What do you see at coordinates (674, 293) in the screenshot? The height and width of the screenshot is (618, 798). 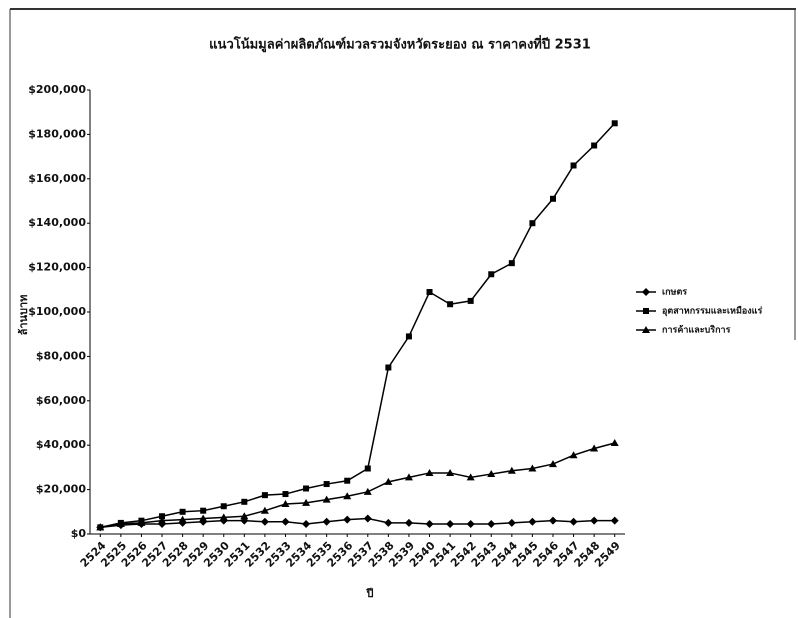 I see `legend-label: เกษตร` at bounding box center [674, 293].